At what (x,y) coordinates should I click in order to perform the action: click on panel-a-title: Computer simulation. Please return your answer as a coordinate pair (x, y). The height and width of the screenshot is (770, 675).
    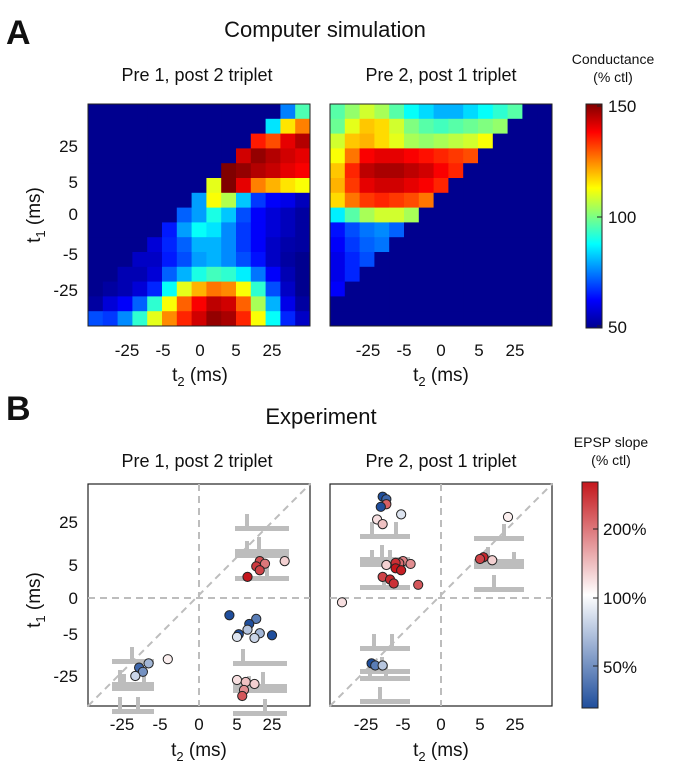
    Looking at the image, I should click on (325, 29).